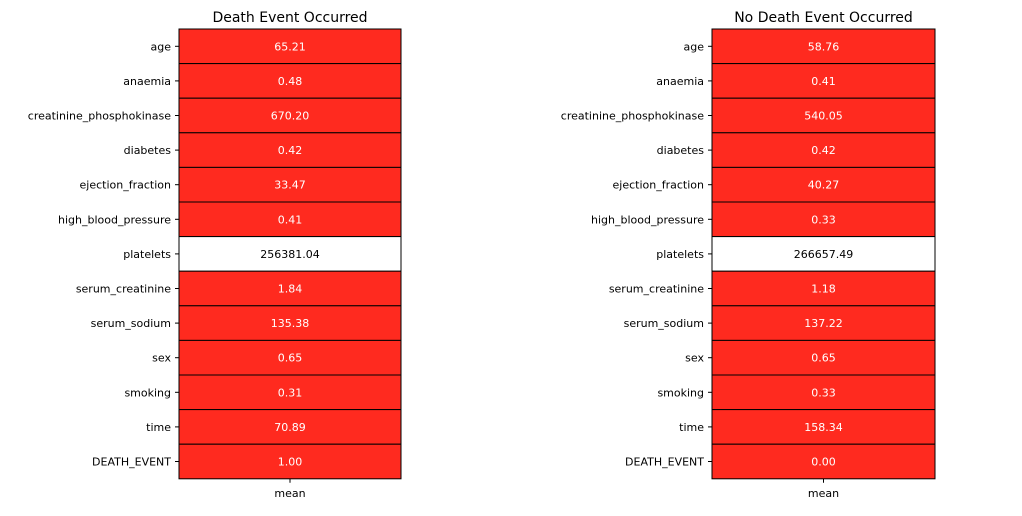  I want to click on heatmap-cell-diabetes, so click(823, 150).